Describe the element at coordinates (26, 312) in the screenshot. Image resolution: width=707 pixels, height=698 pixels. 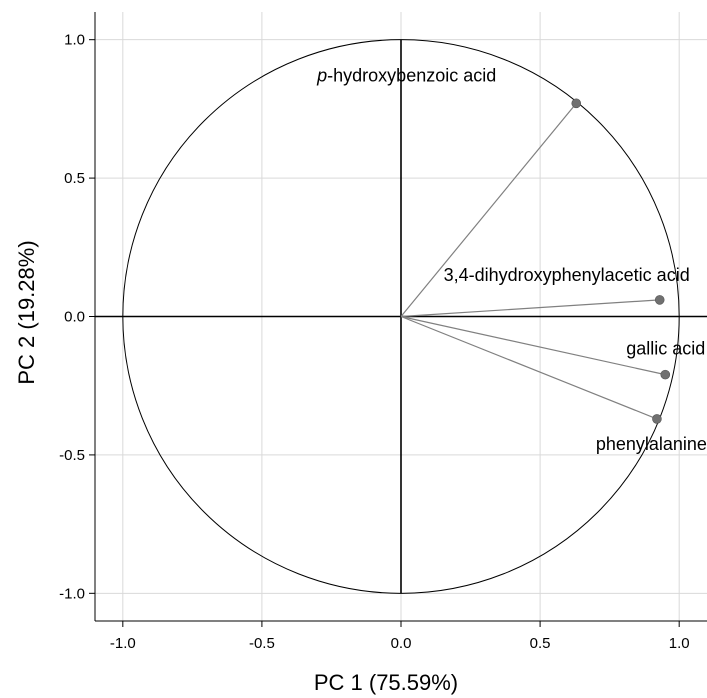
I see `y-axis-title: PC 2 (19.28%)` at that location.